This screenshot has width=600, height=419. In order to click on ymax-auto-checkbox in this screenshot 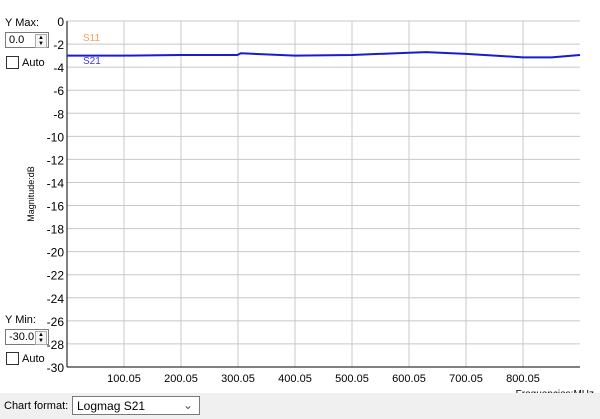, I will do `click(12, 62)`.